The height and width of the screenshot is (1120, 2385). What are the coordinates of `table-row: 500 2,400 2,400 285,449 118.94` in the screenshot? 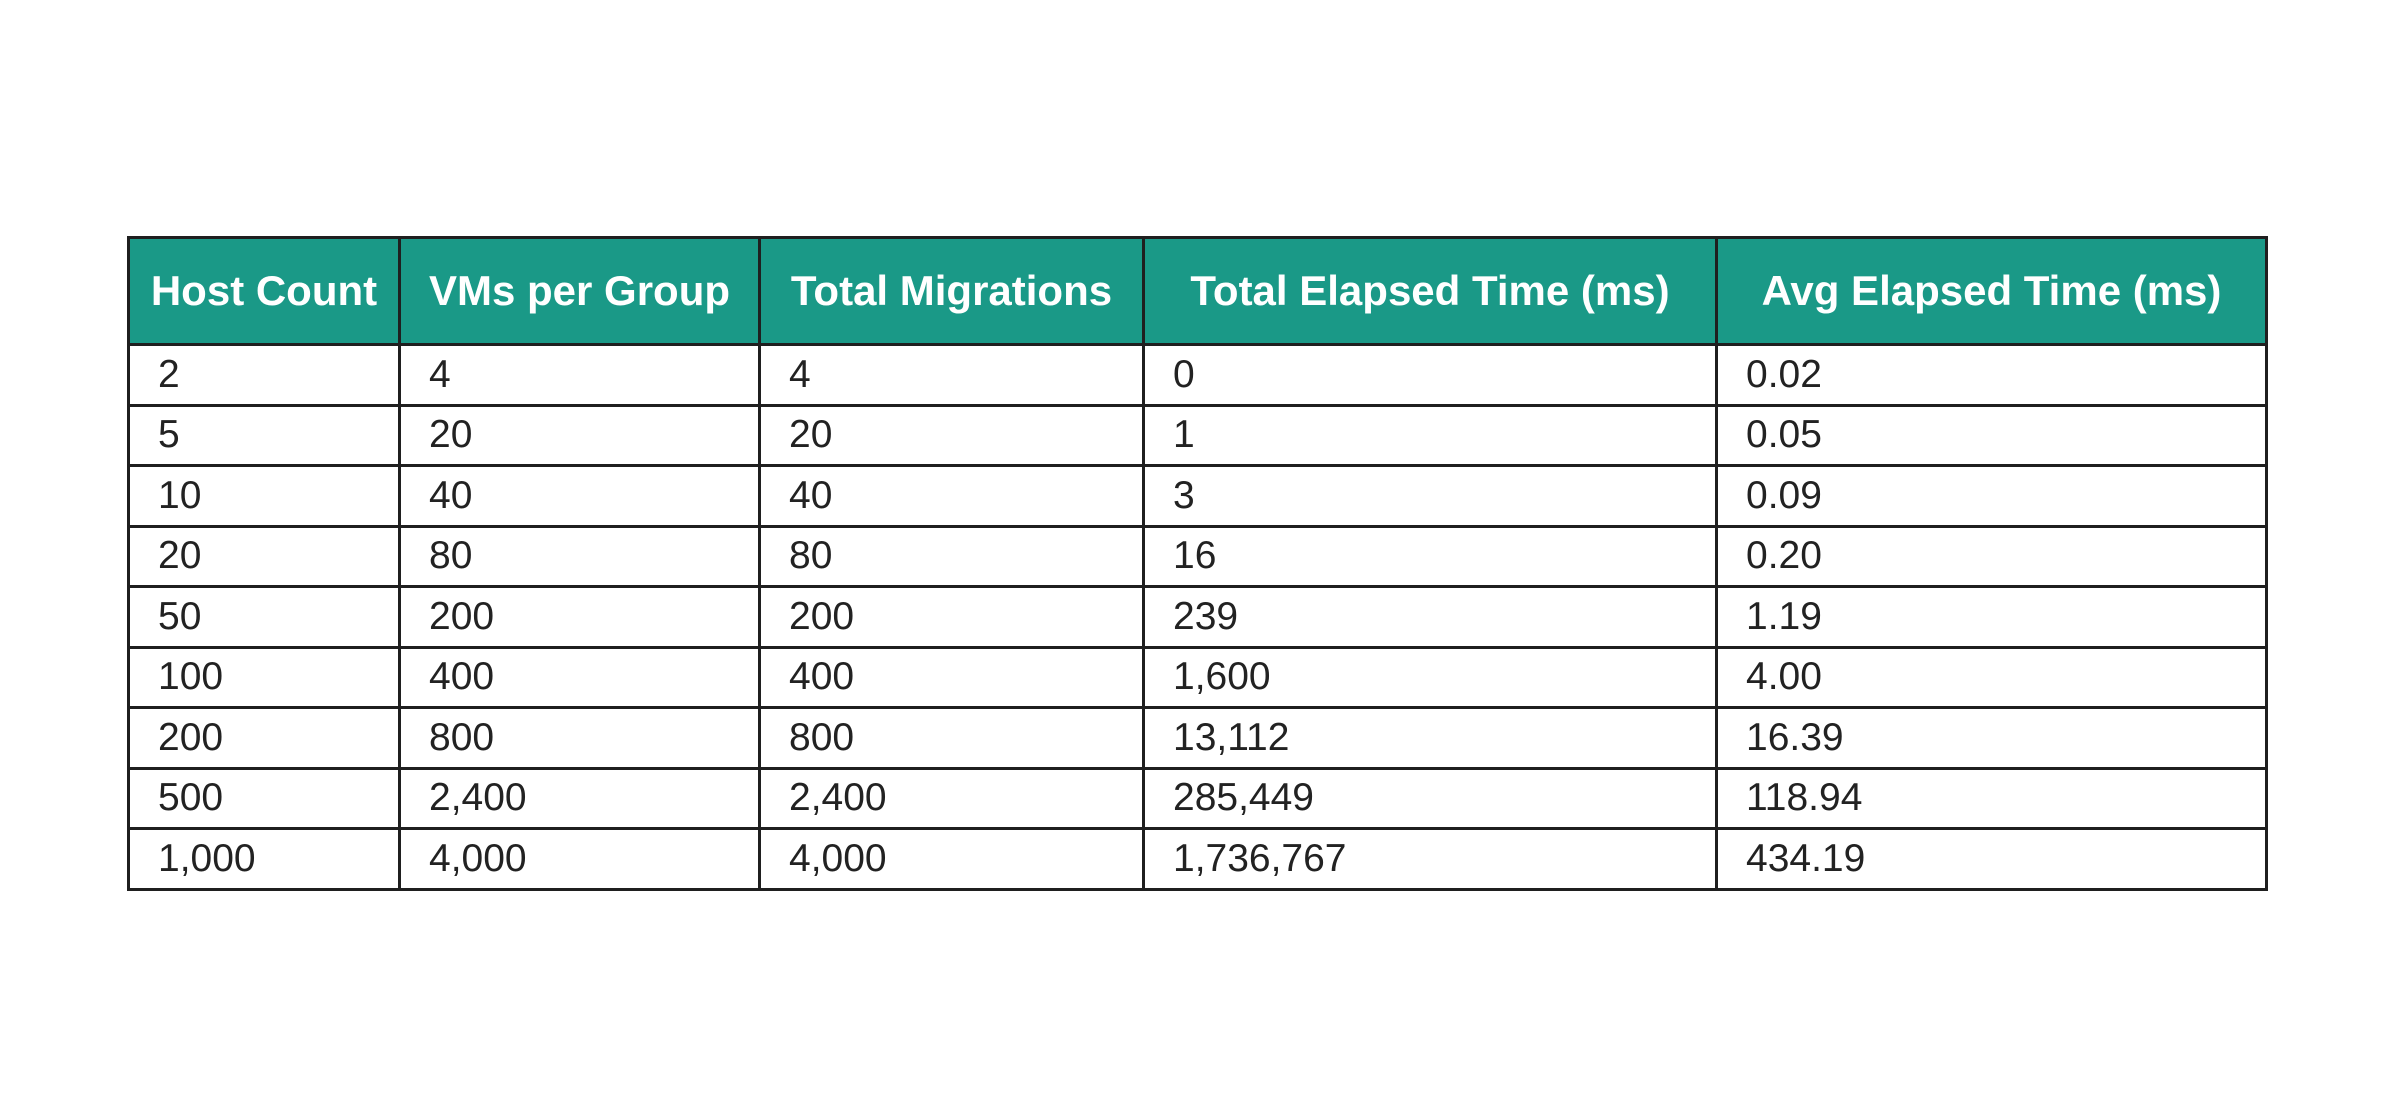 It's located at (1197, 798).